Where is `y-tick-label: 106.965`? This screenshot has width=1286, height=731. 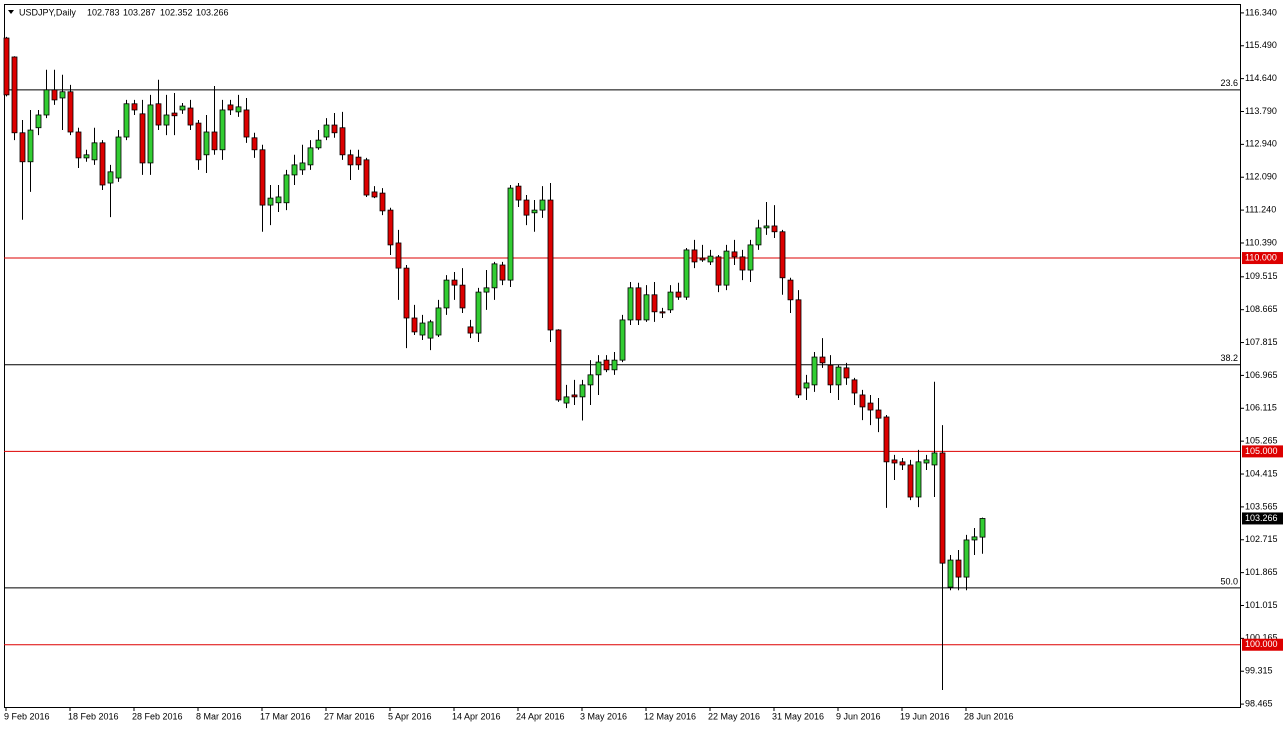
y-tick-label: 106.965 is located at coordinates (1261, 375).